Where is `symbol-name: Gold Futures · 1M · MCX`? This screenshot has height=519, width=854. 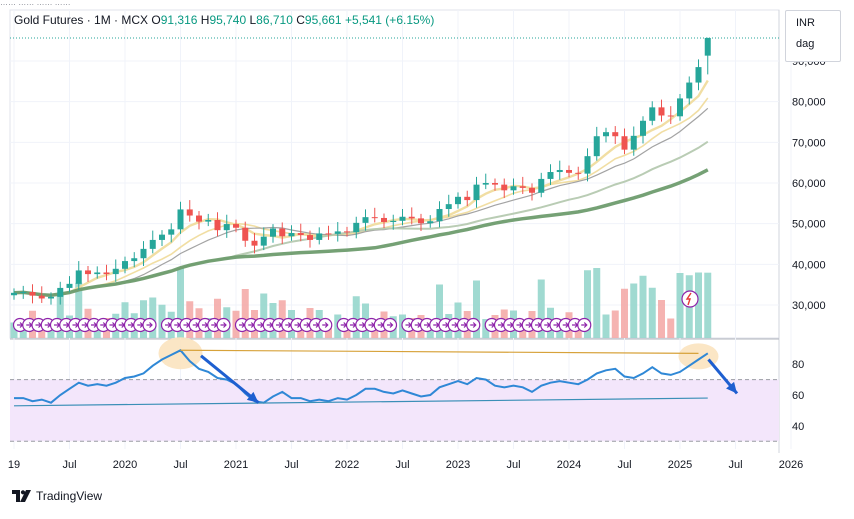
symbol-name: Gold Futures · 1M · MCX is located at coordinates (81, 20).